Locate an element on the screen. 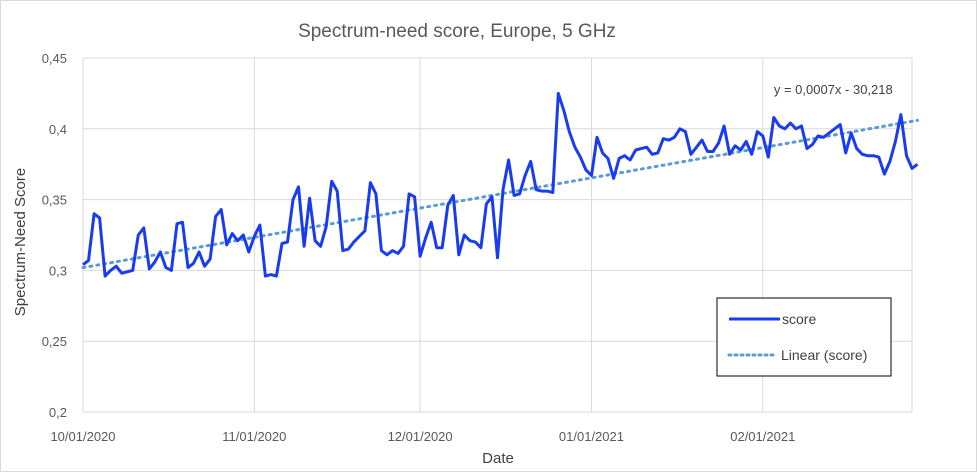 This screenshot has width=977, height=476. y-tick-label: 0,2 is located at coordinates (58, 412).